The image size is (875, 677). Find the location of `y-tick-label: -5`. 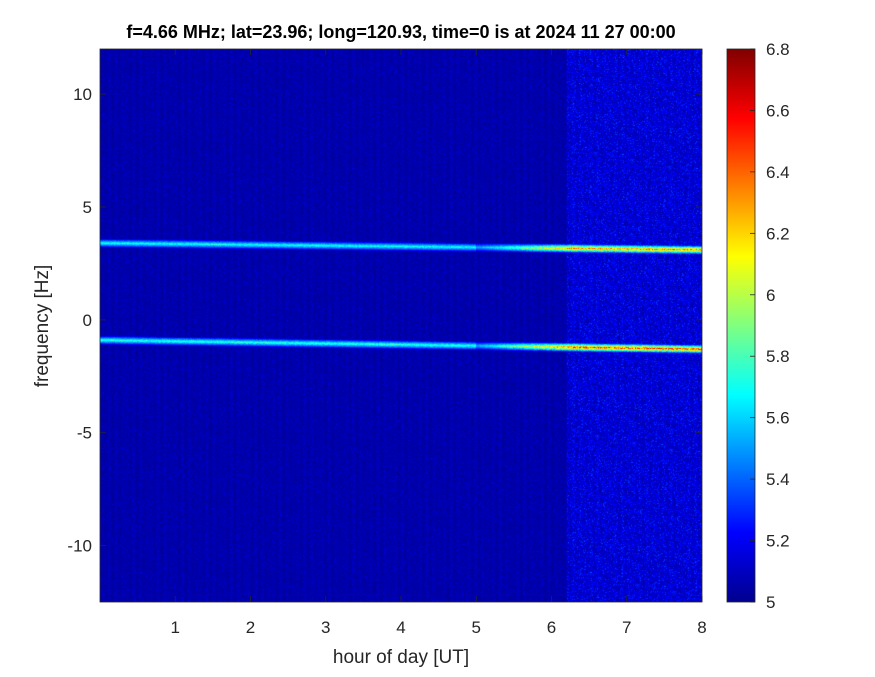

y-tick-label: -5 is located at coordinates (84, 433).